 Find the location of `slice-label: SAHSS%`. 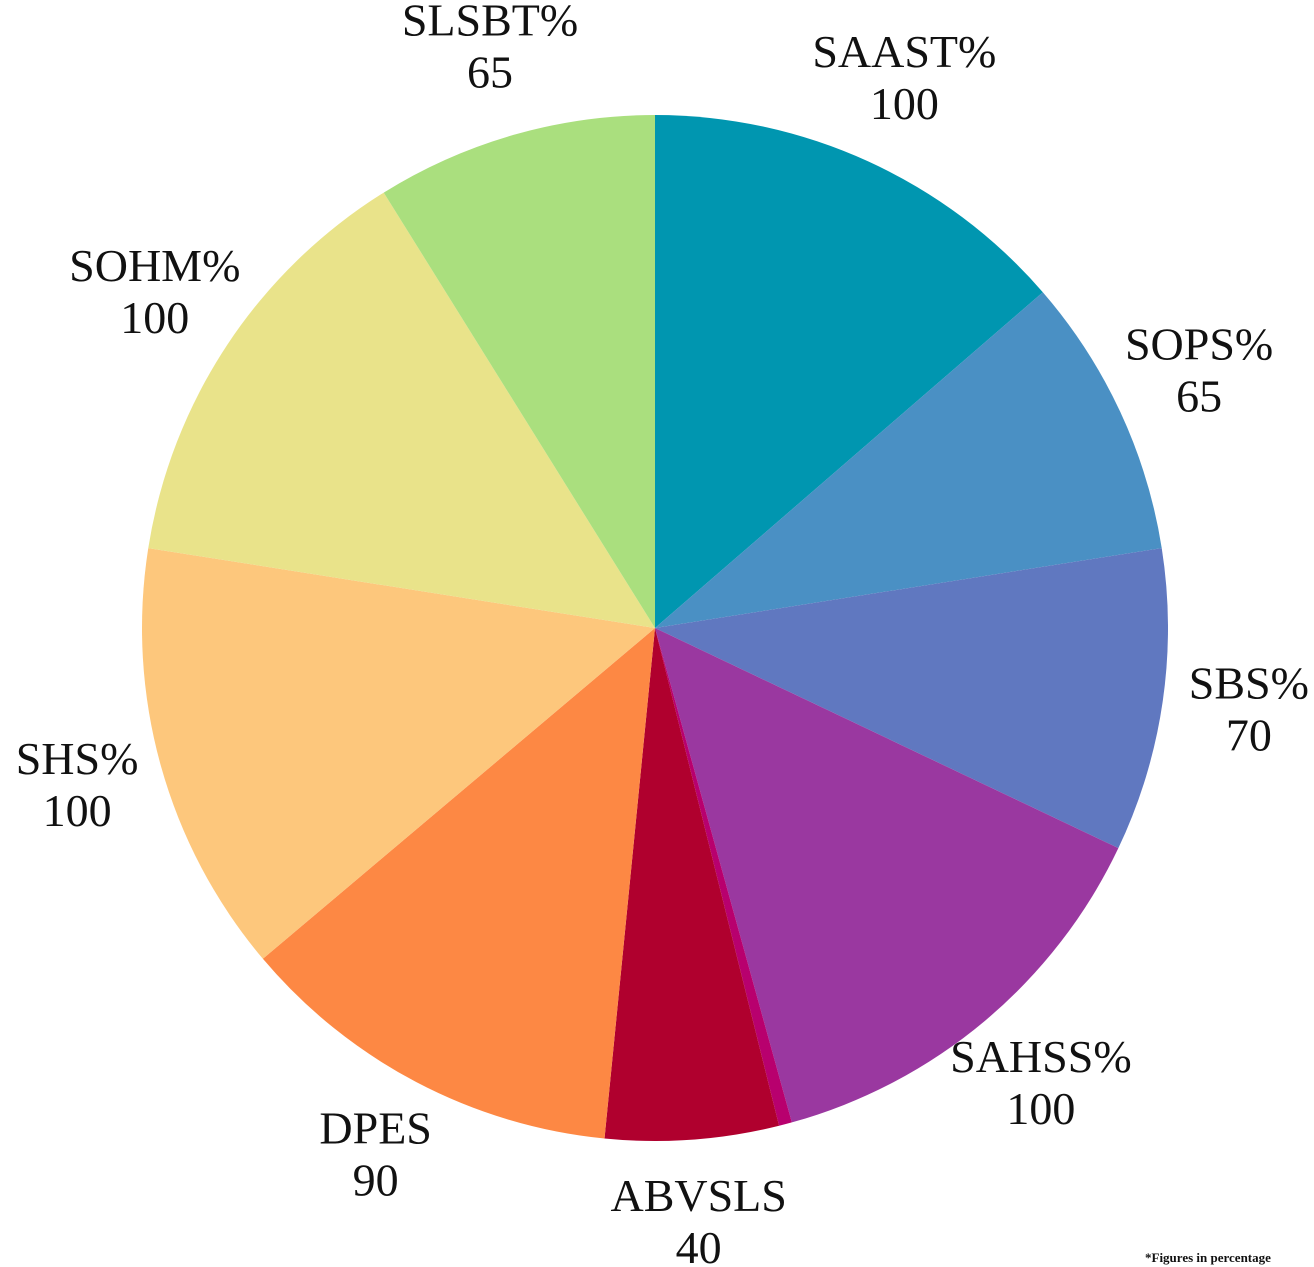

slice-label: SAHSS% is located at coordinates (1041, 1056).